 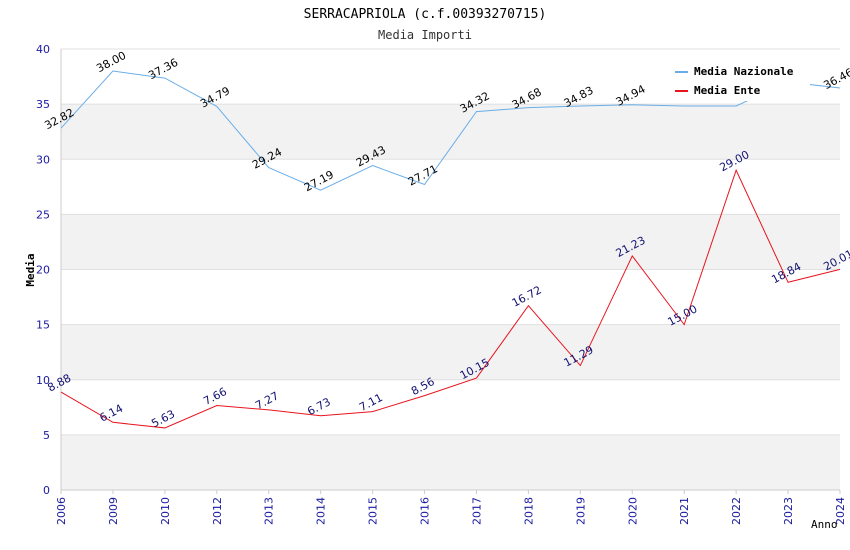 What do you see at coordinates (476, 511) in the screenshot?
I see `x-tick-label: 2017` at bounding box center [476, 511].